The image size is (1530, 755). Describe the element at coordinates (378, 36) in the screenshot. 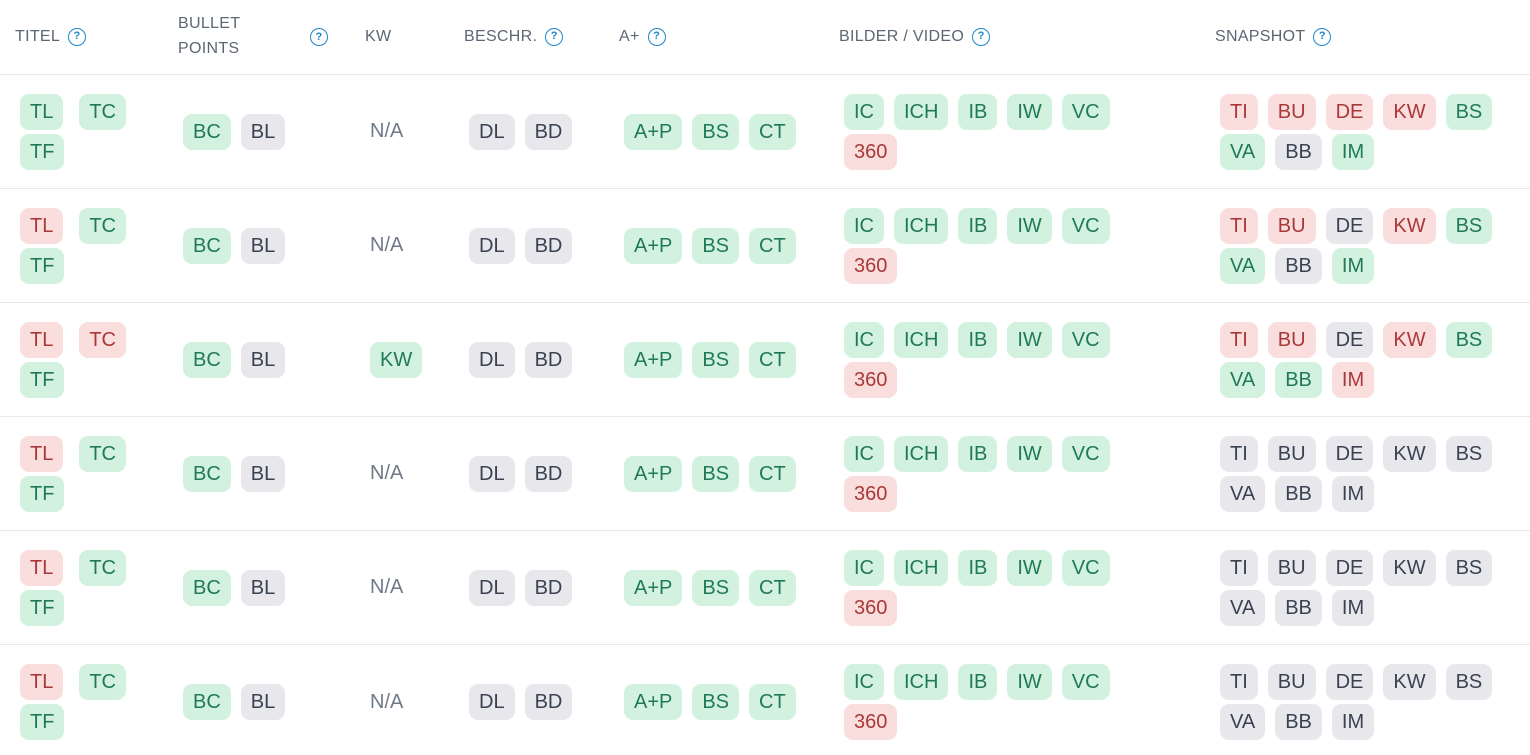

I see `column-label-kw: KW` at that location.